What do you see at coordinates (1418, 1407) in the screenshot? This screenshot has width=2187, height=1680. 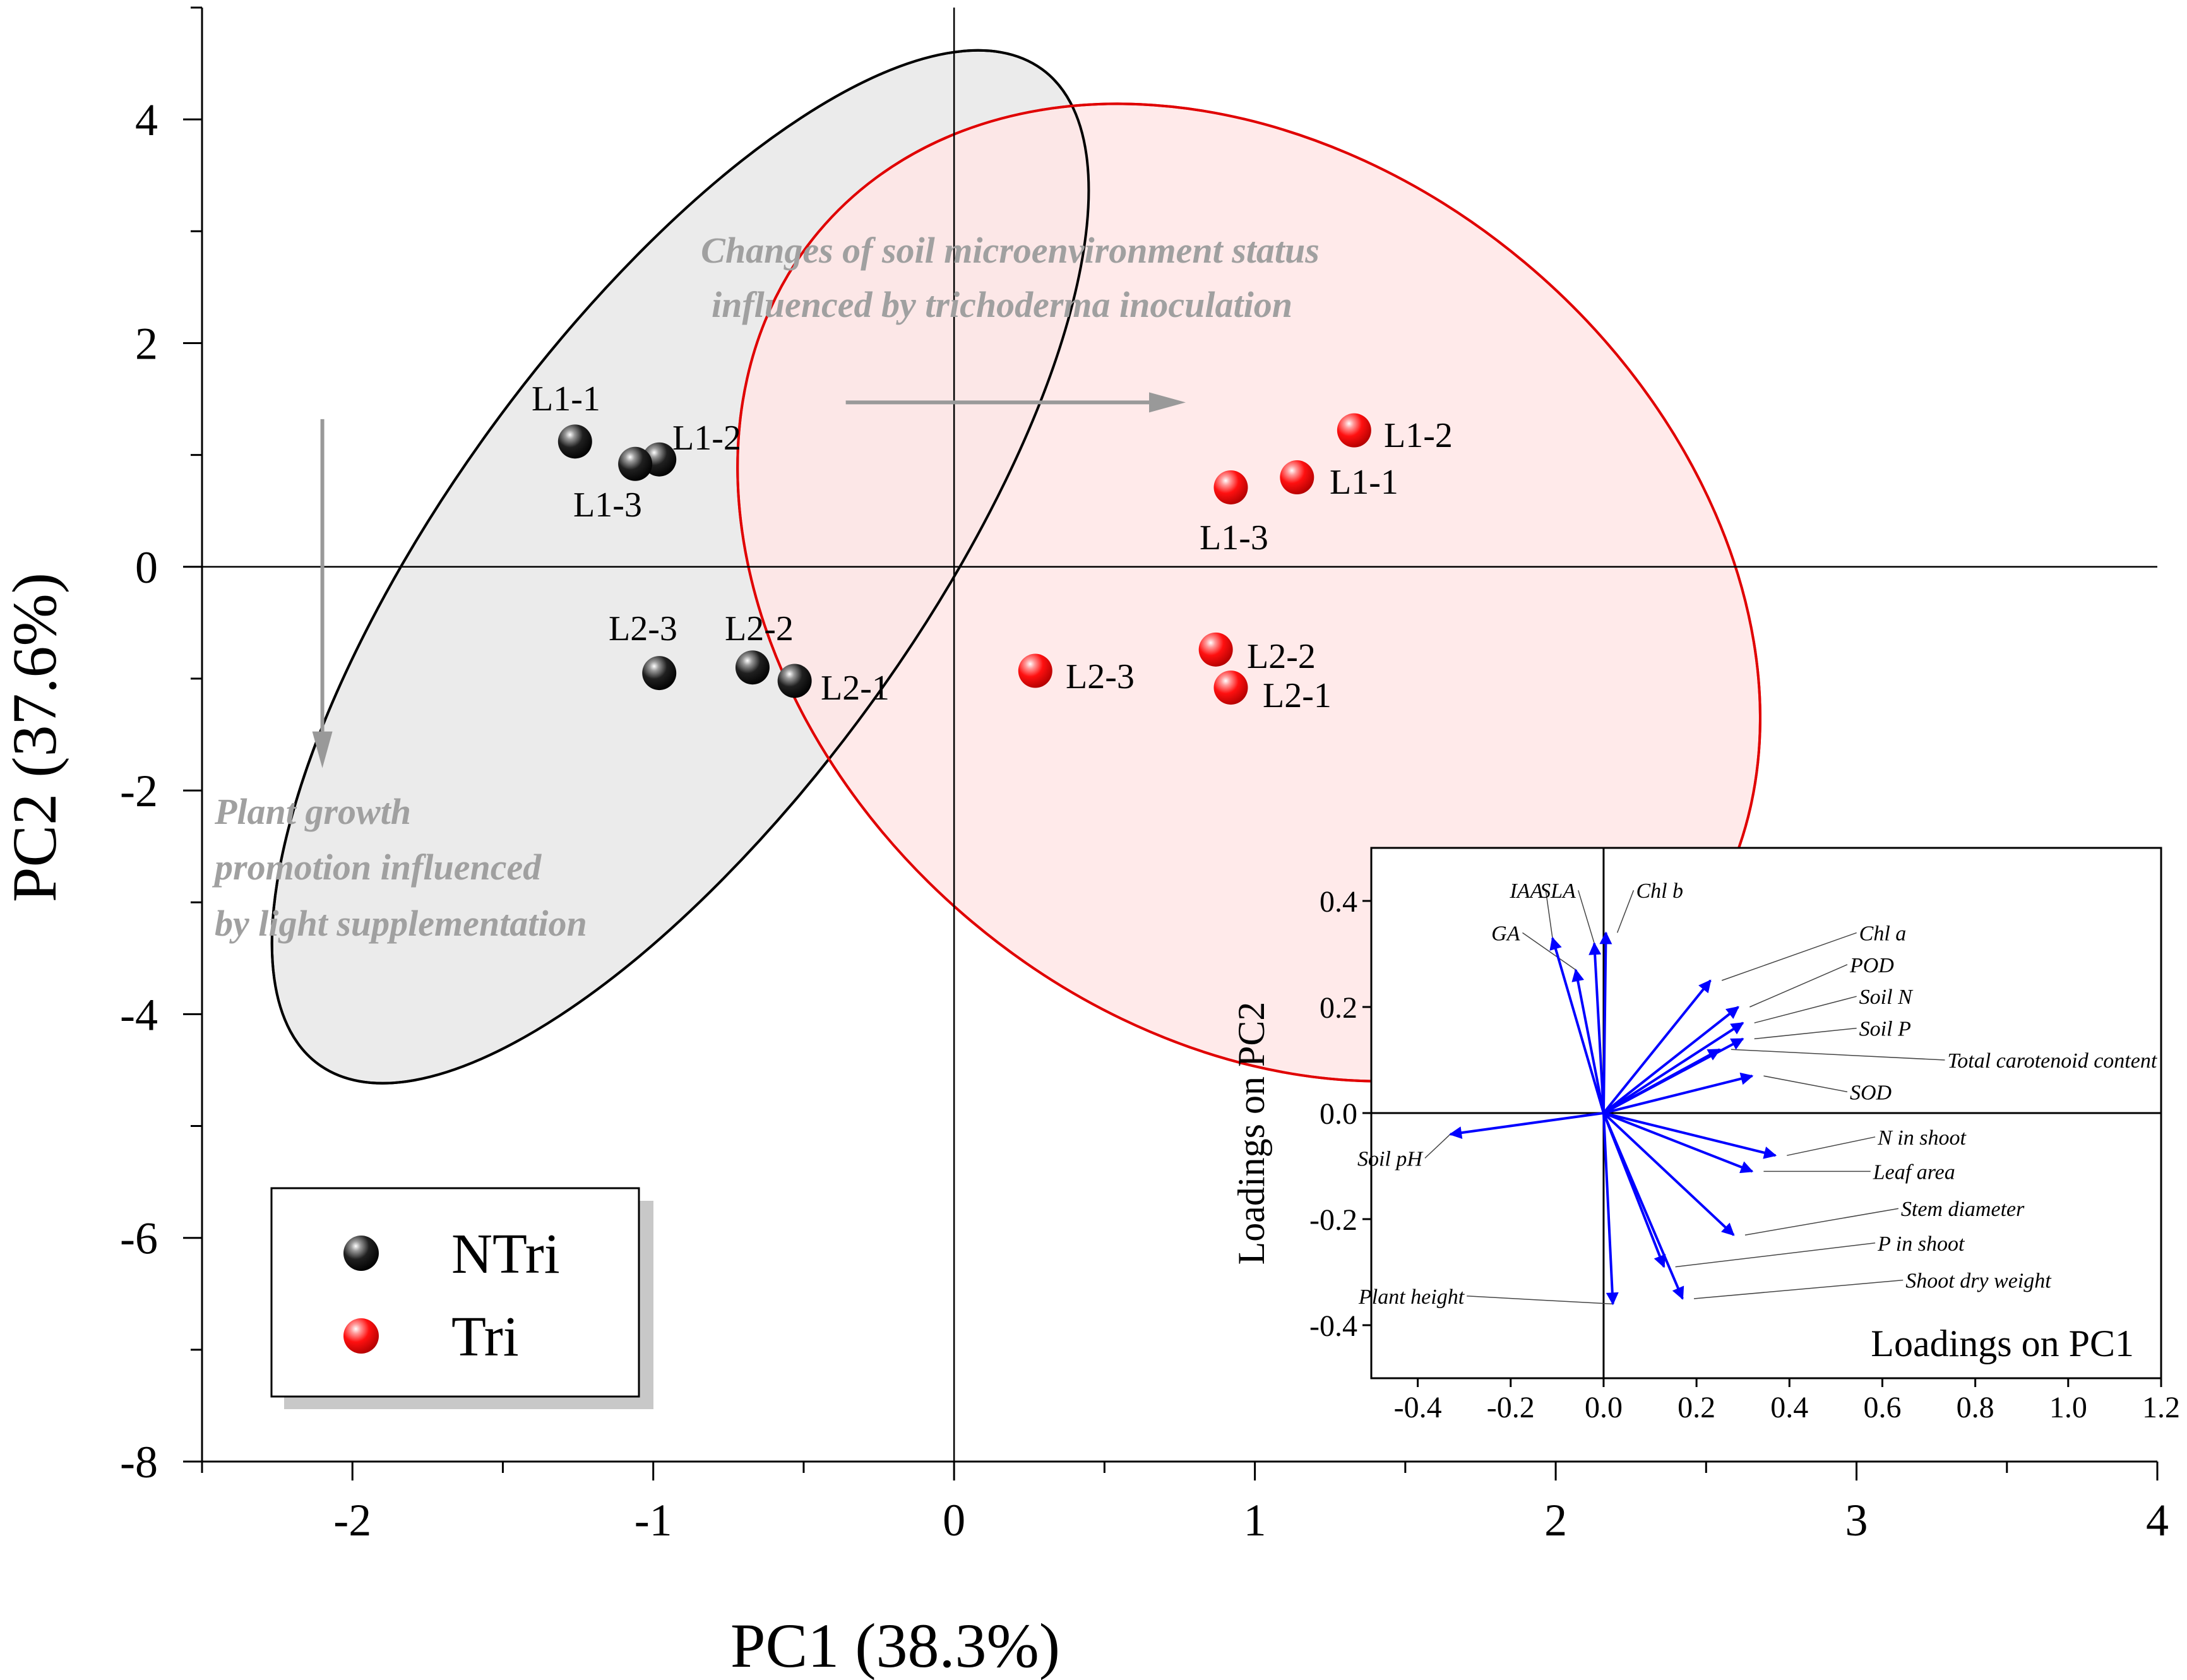 I see `inset-x-tick-label: -0.4` at bounding box center [1418, 1407].